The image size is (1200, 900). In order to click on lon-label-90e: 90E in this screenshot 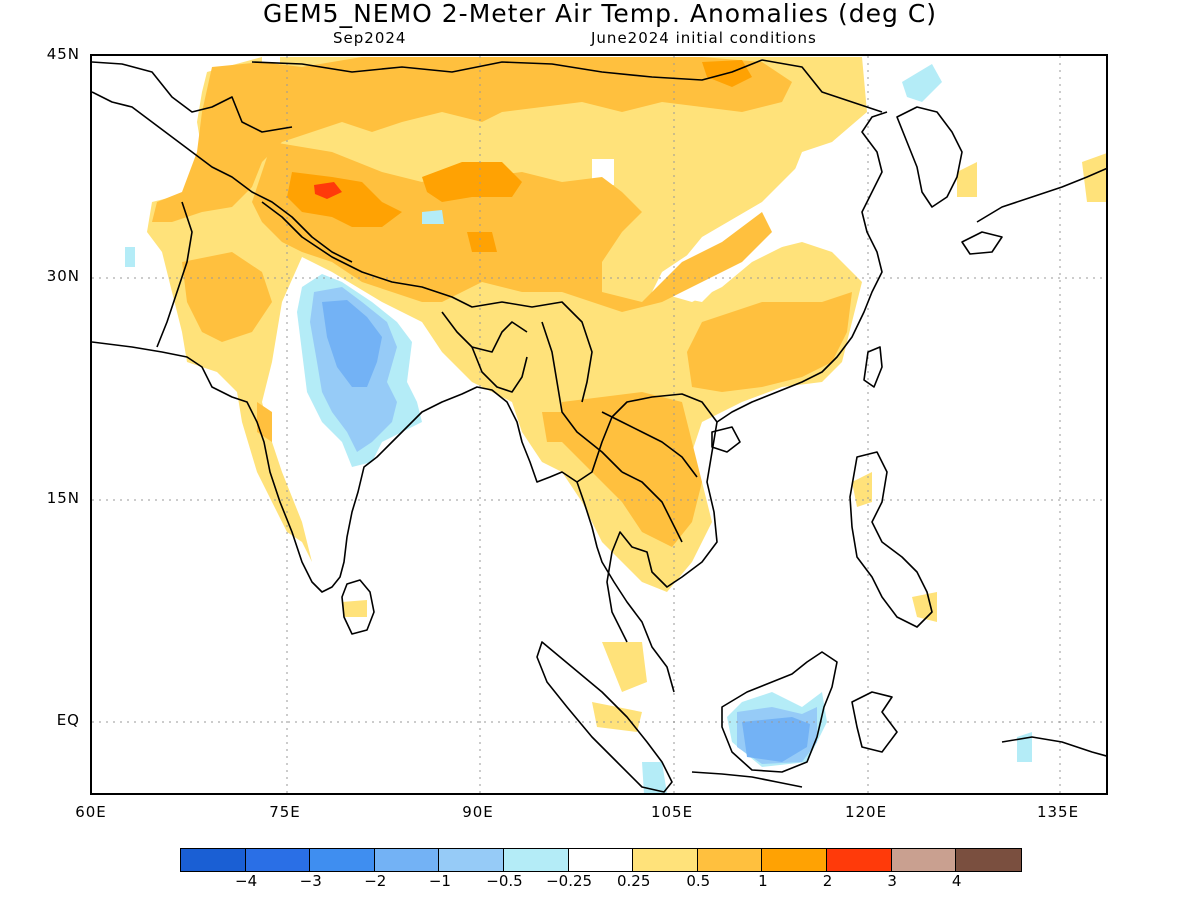, I will do `click(478, 812)`.